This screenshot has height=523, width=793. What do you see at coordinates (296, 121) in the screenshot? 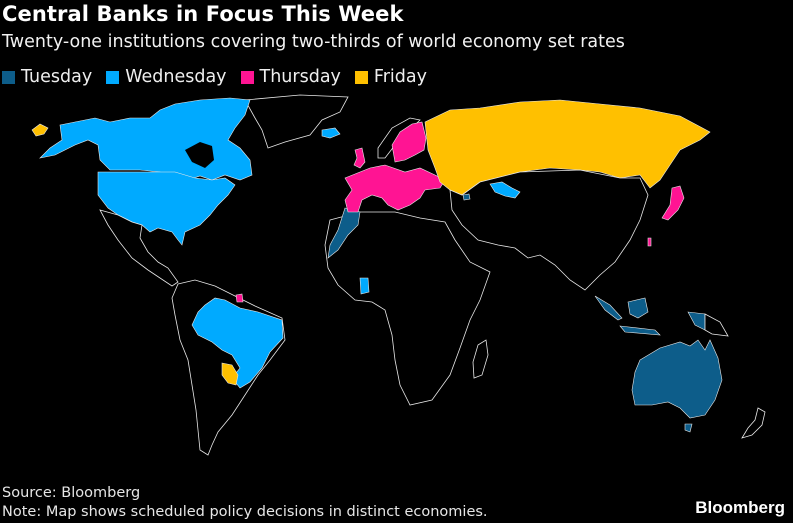
I see `greenland` at bounding box center [296, 121].